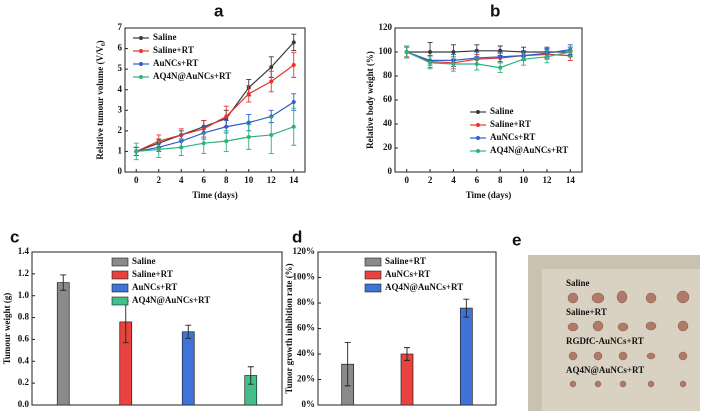  Describe the element at coordinates (547, 180) in the screenshot. I see `x-tick-label: 12` at that location.